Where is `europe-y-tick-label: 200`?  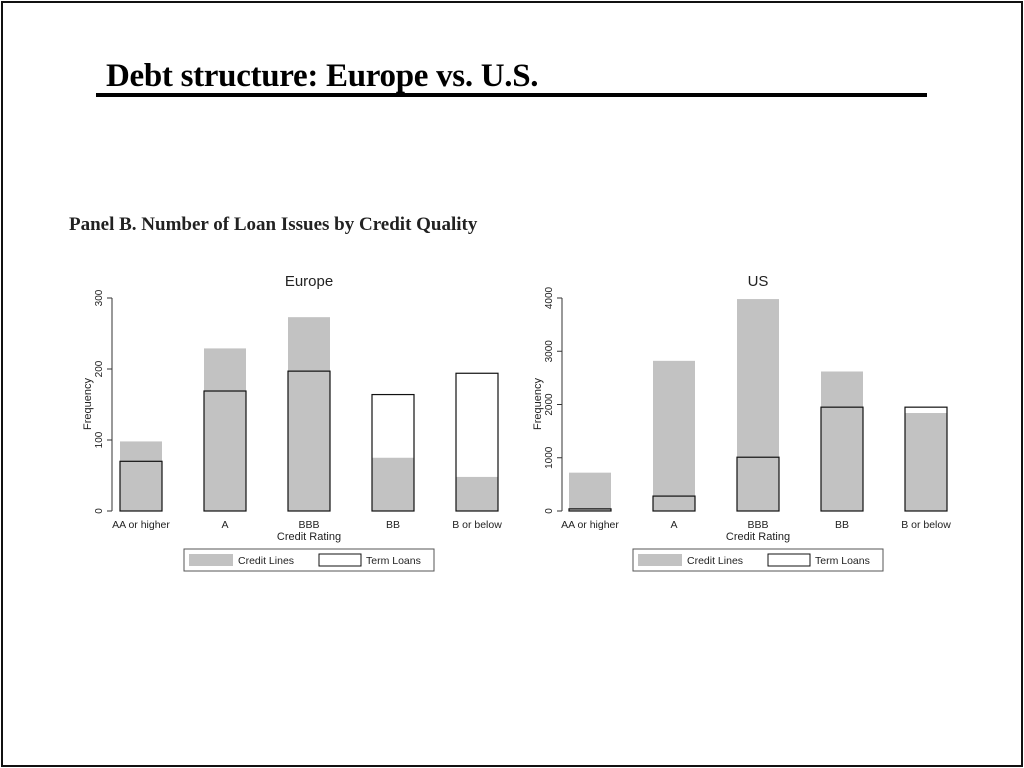 europe-y-tick-label: 200 is located at coordinates (99, 368).